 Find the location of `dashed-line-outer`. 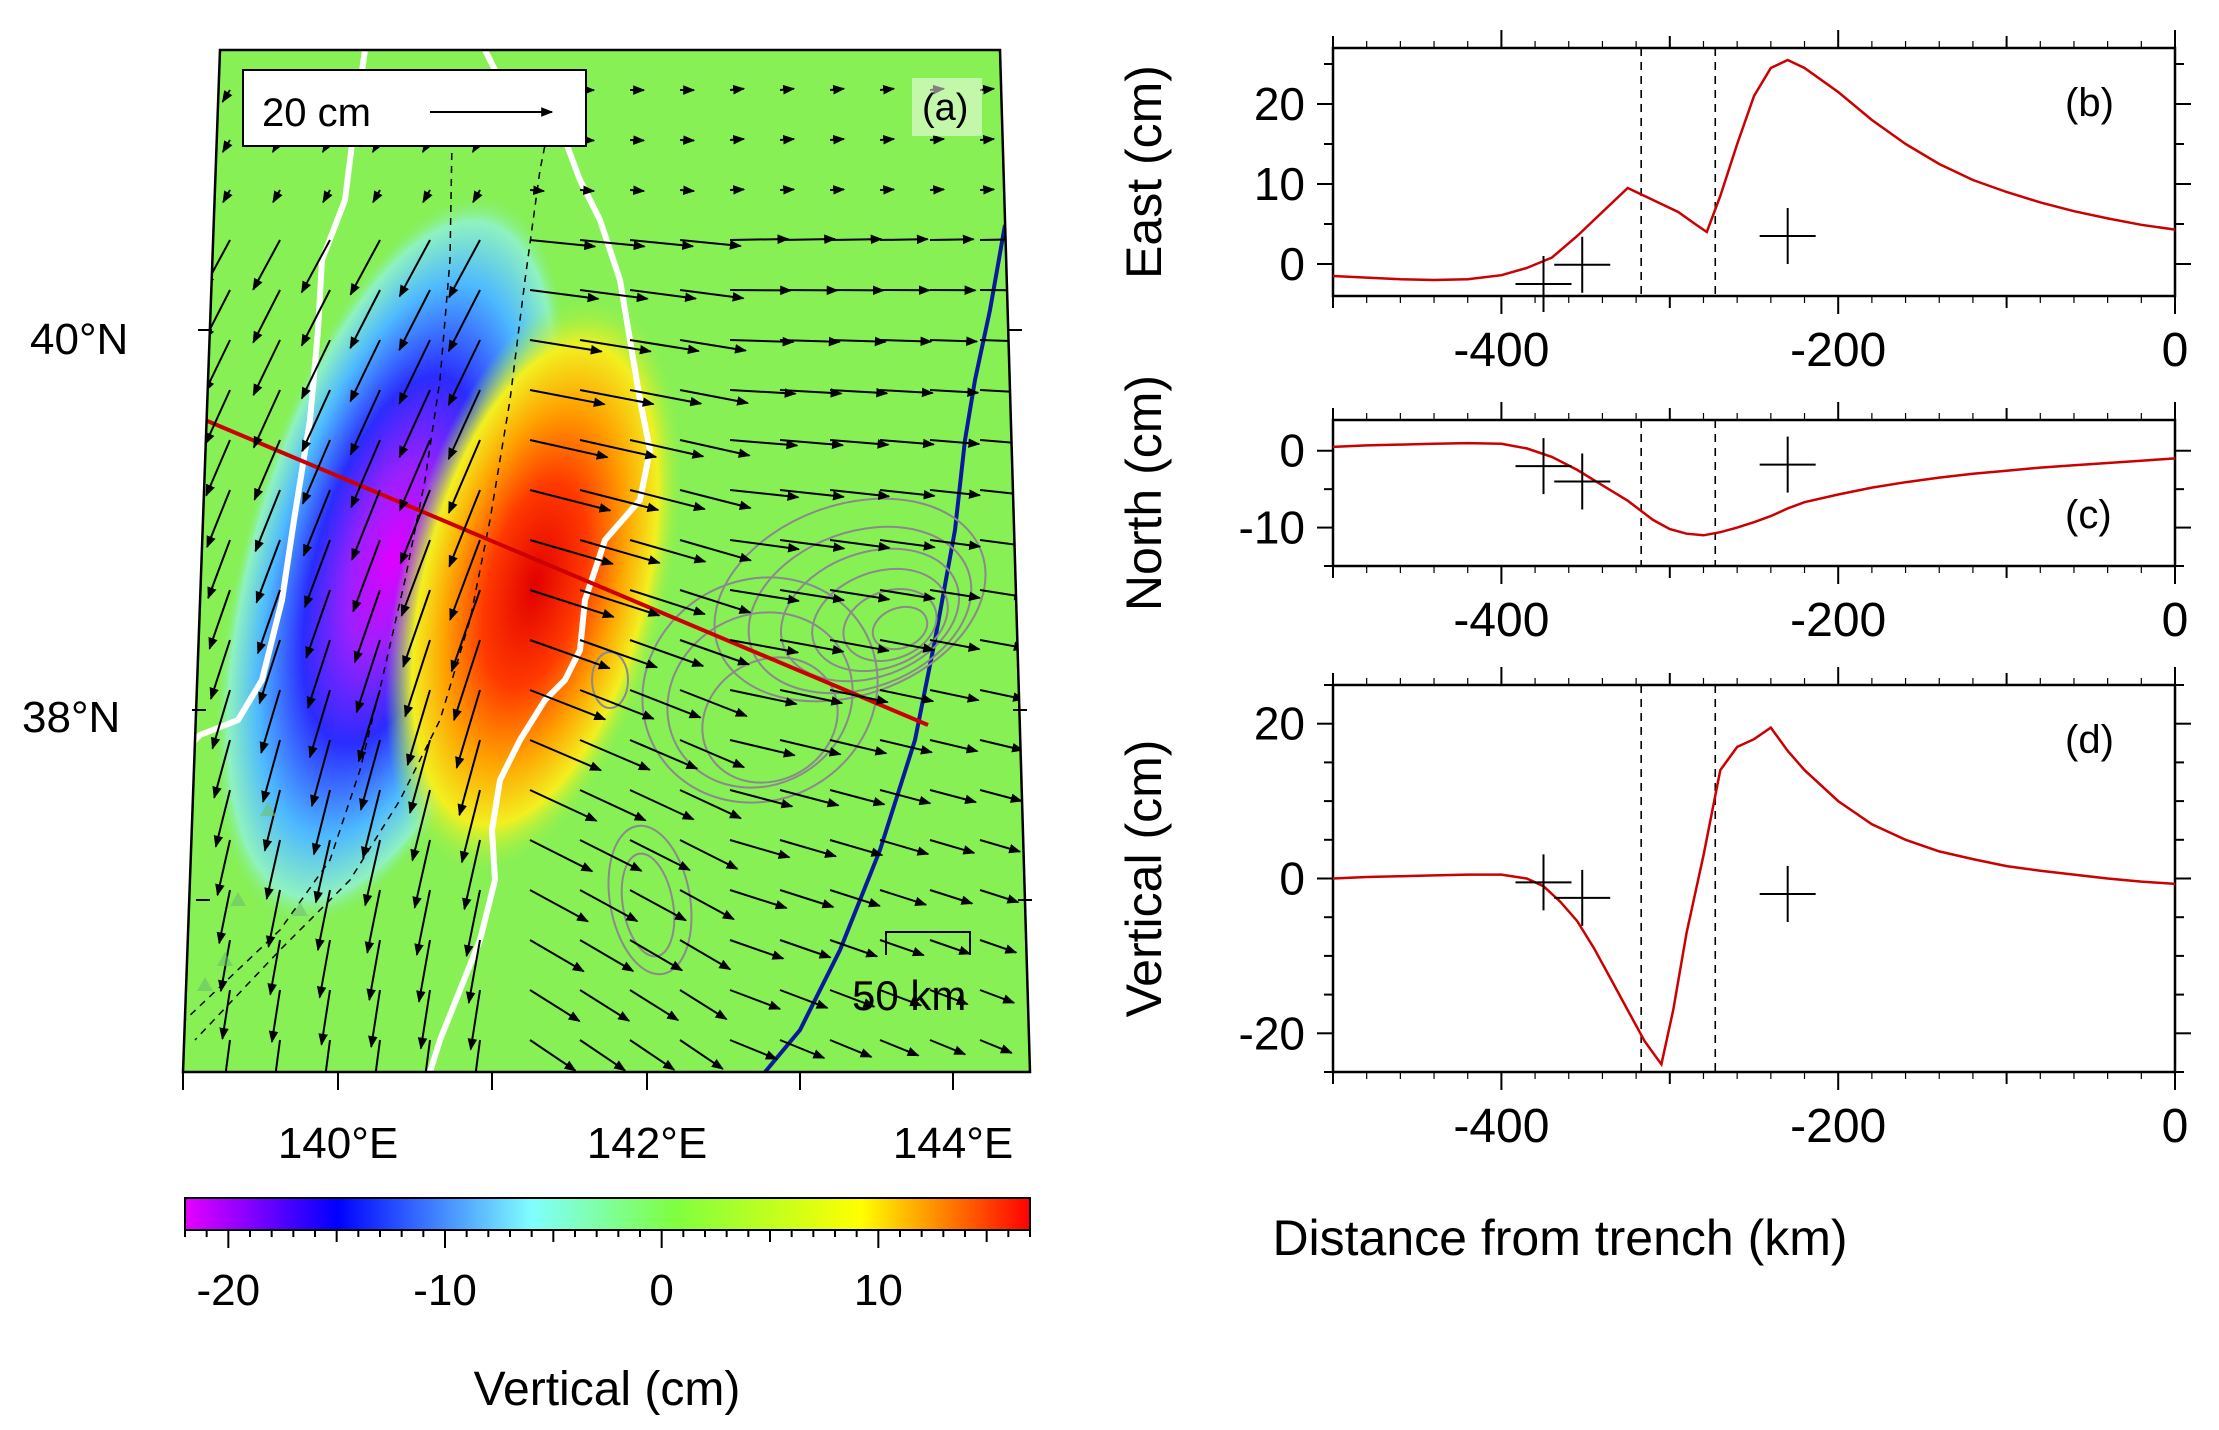

dashed-line-outer is located at coordinates (377, 555).